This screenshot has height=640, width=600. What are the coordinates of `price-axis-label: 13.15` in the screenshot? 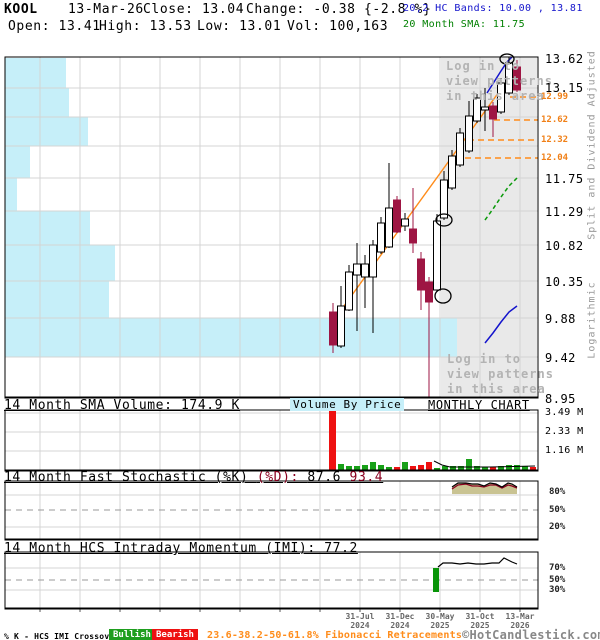 It's located at (564, 88).